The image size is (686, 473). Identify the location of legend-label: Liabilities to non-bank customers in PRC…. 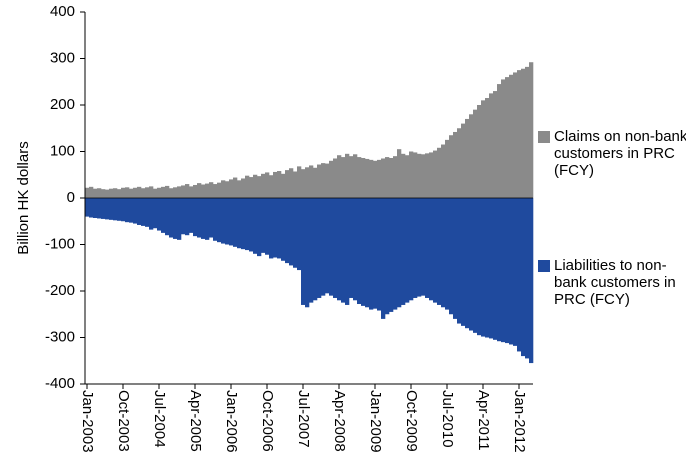
(615, 282).